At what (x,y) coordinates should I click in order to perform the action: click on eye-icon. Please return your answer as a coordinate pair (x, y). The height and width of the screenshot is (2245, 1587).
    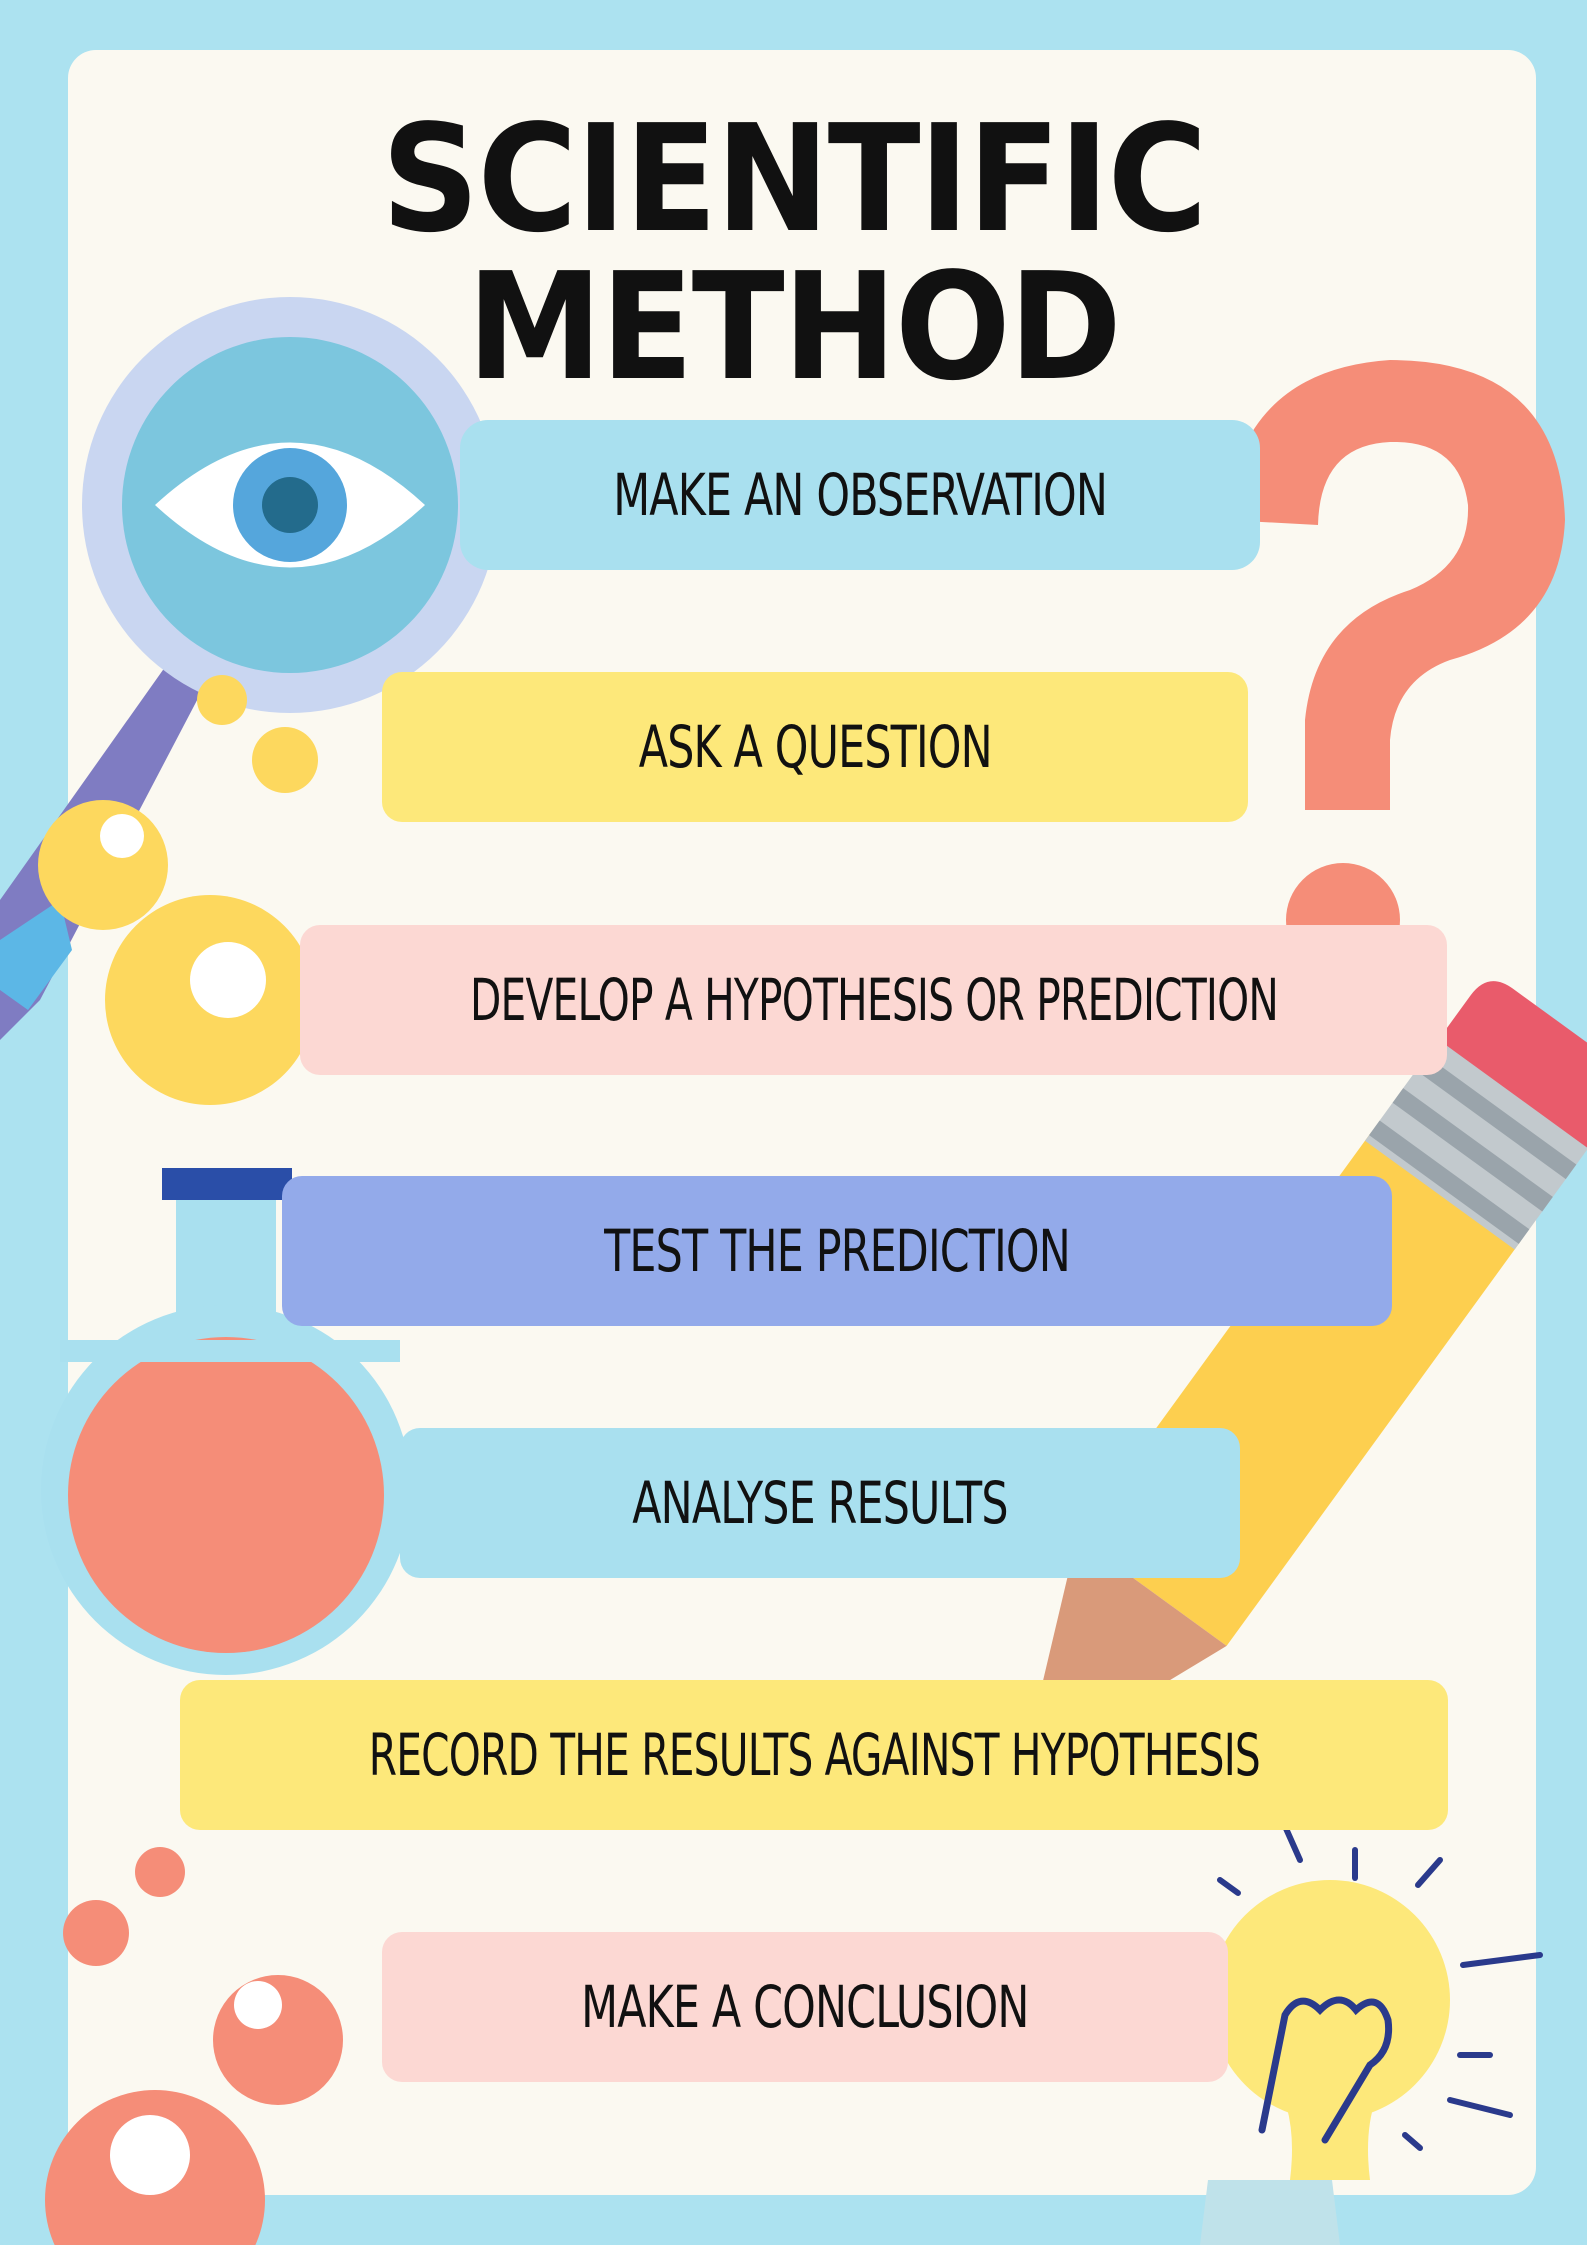
    Looking at the image, I should click on (290, 505).